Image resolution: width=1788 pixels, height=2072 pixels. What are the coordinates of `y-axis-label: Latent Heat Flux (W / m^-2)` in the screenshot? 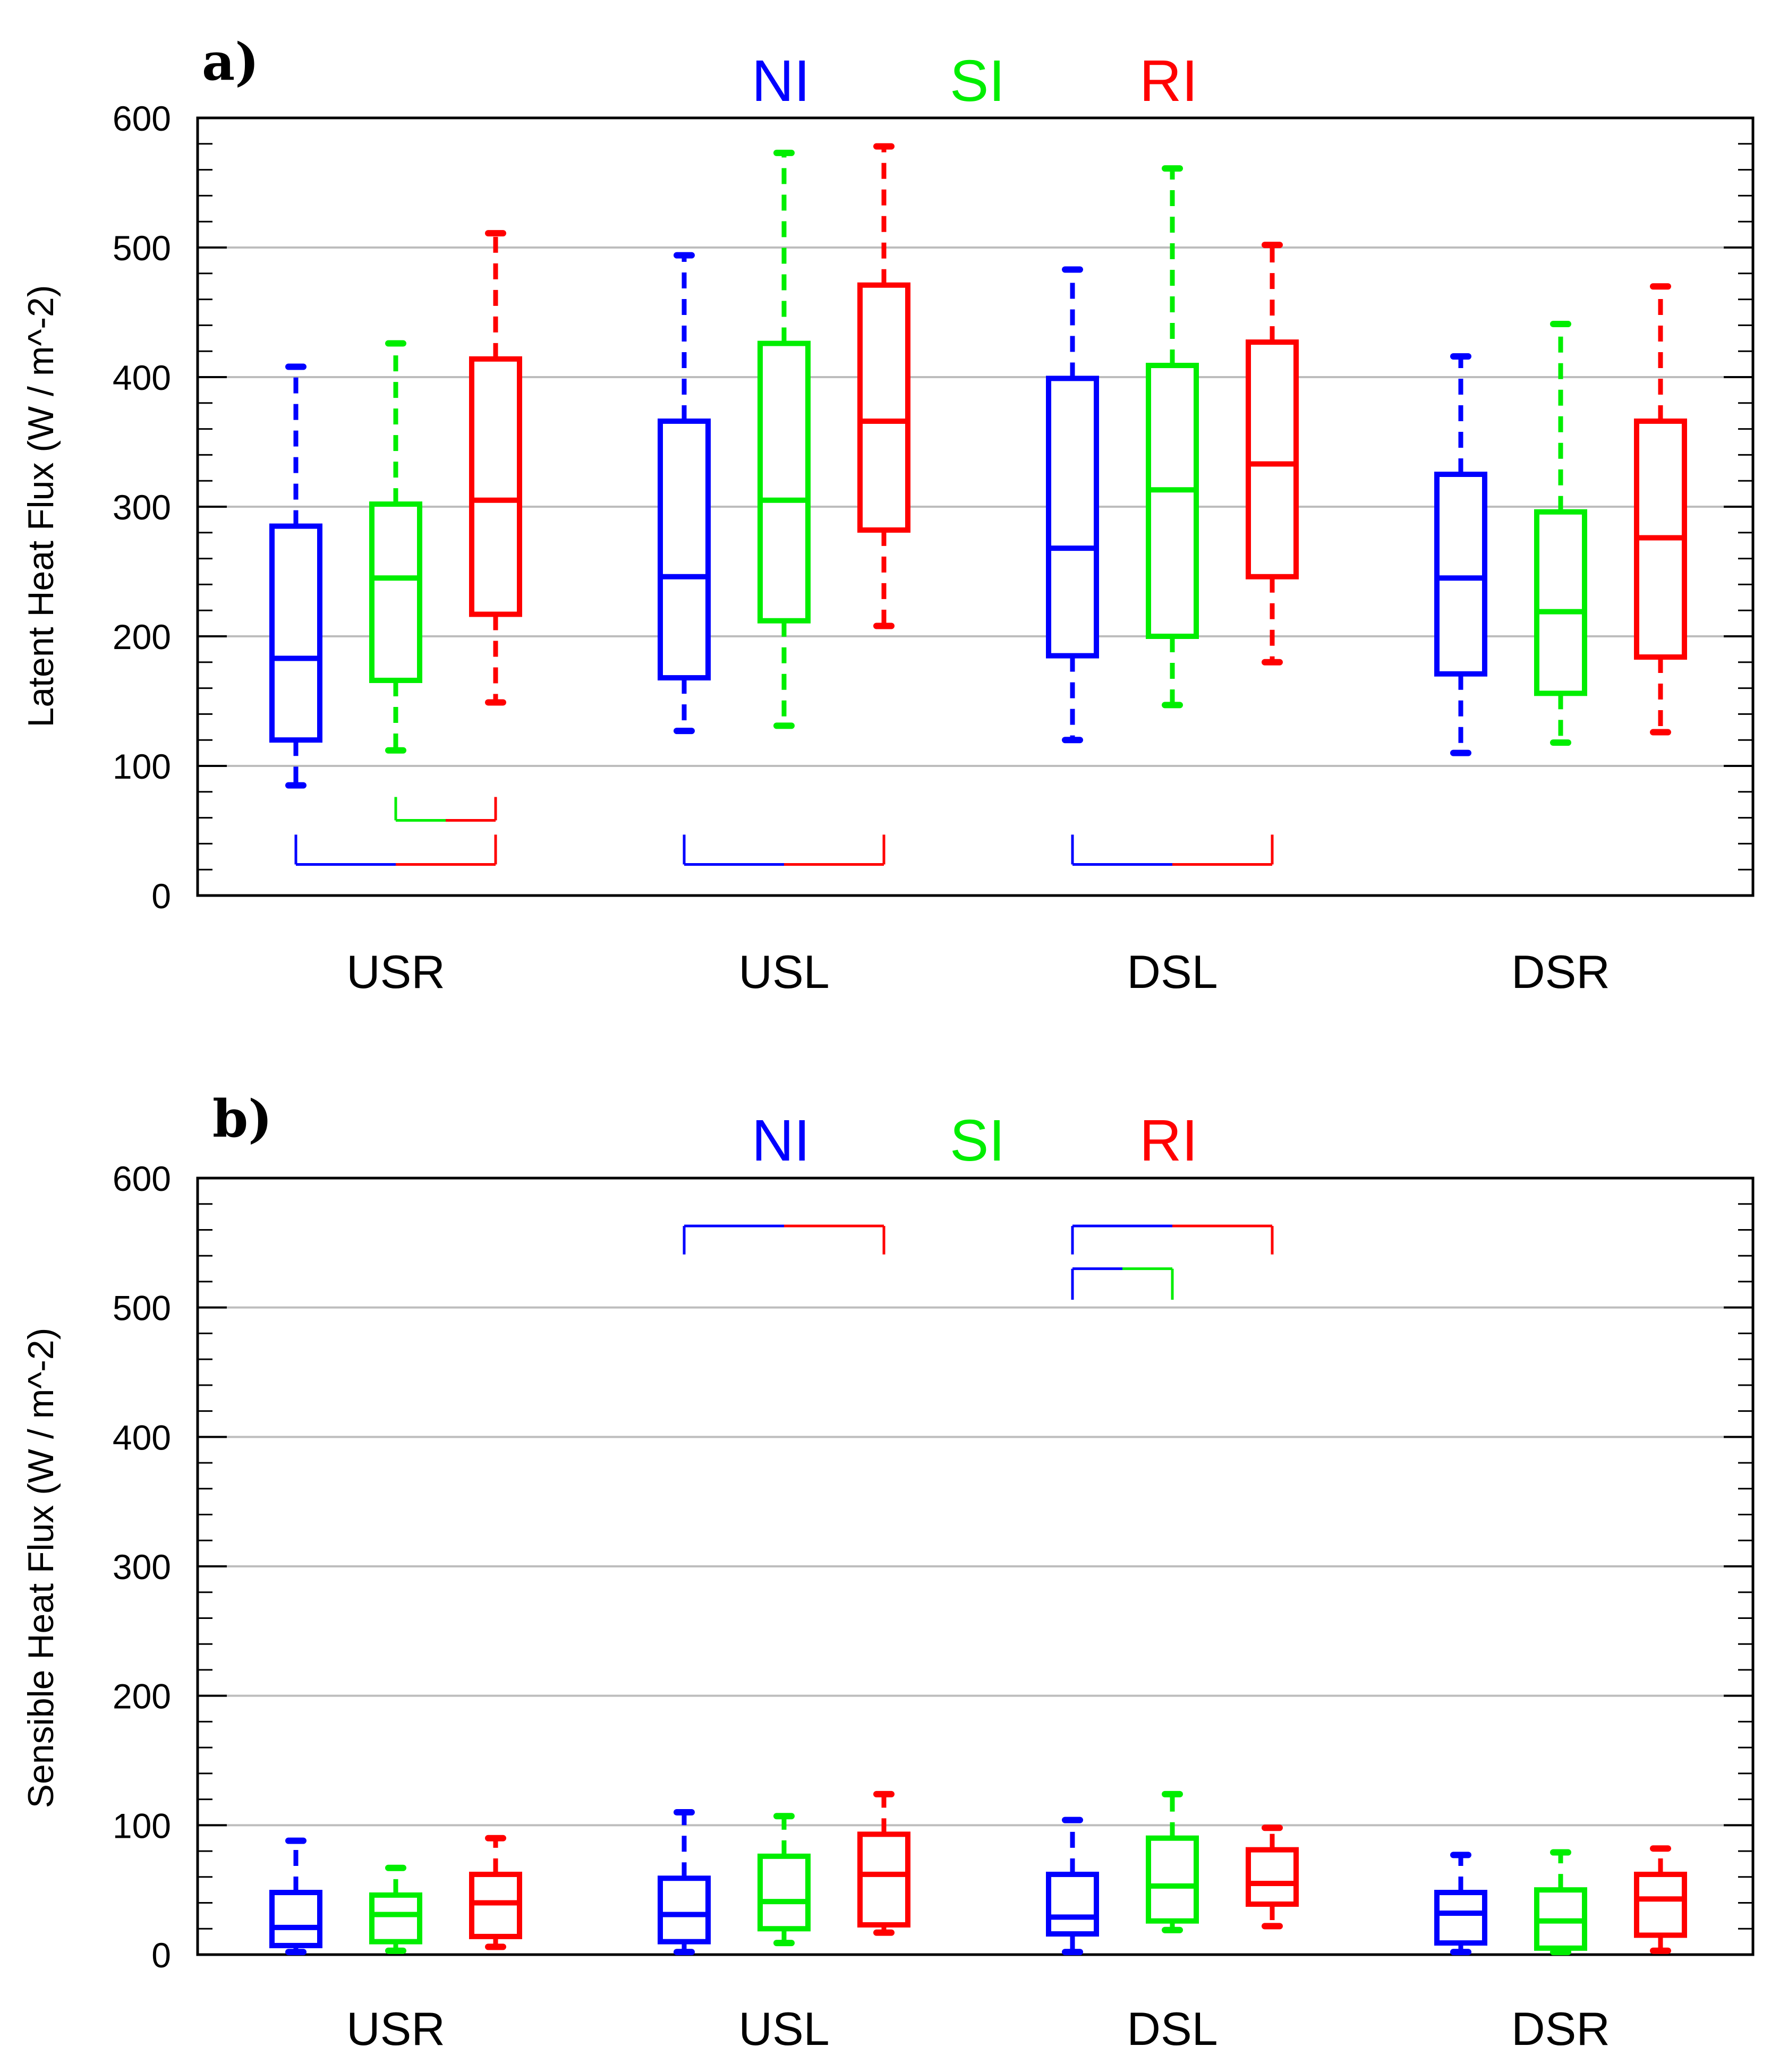 It's located at (41, 507).